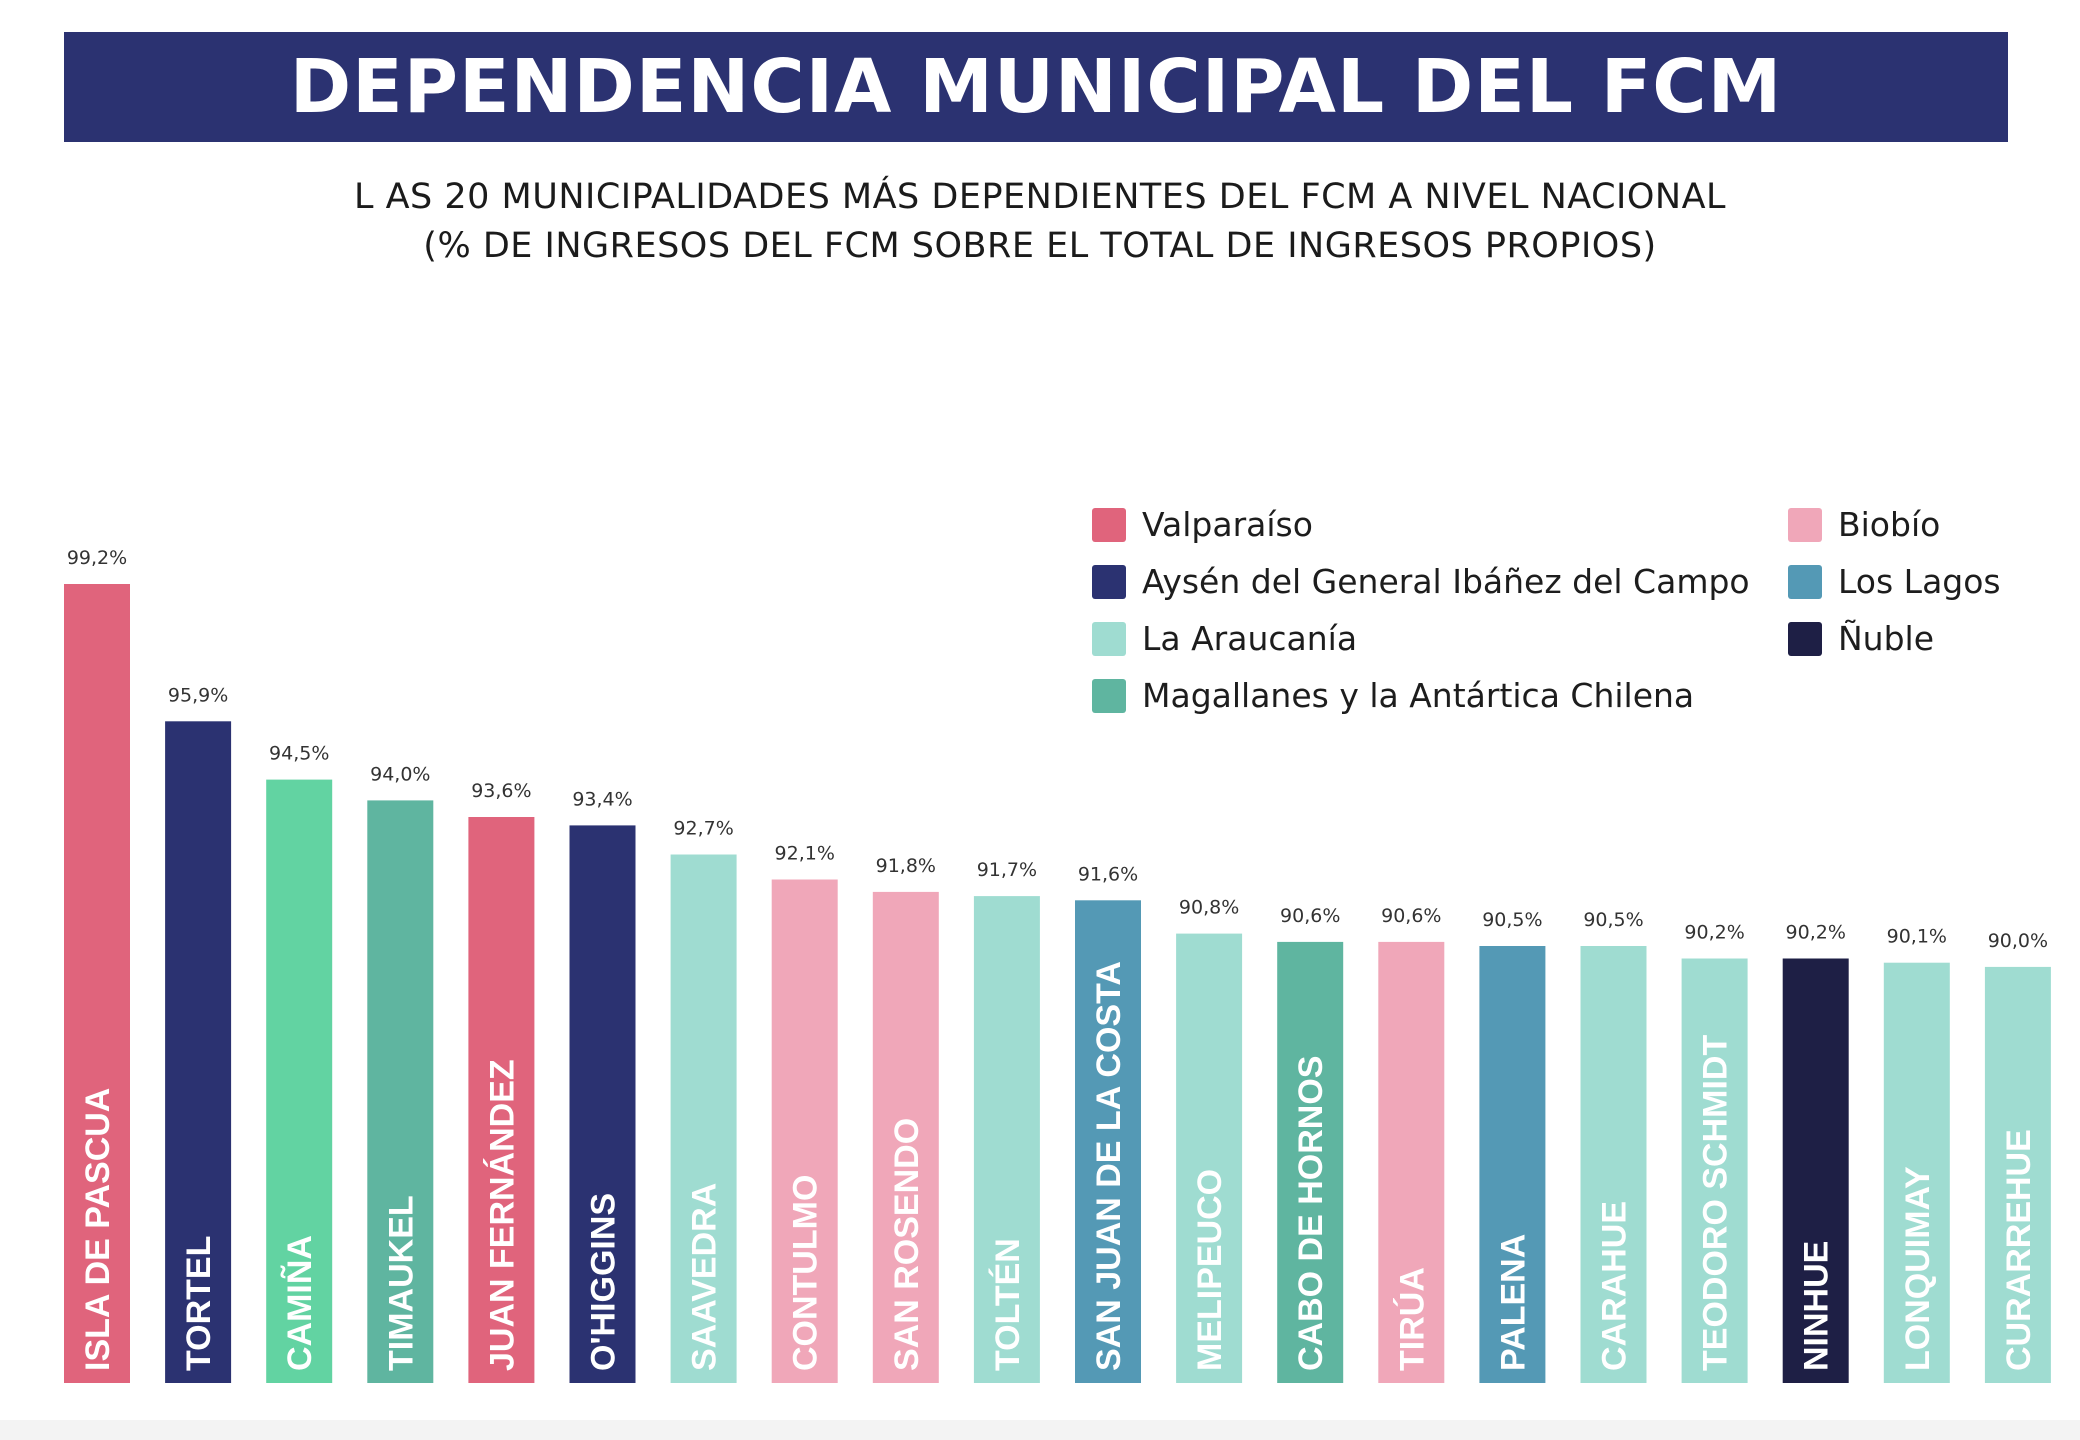 This screenshot has height=1440, width=2080. I want to click on legend-column-2: Biobío Los Lagos Ñuble, so click(1894, 581).